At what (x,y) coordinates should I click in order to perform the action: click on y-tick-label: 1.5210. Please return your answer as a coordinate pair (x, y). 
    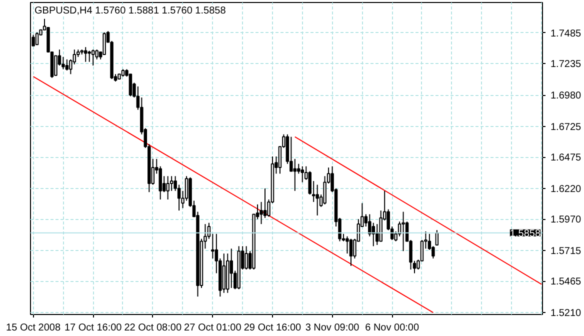
    Looking at the image, I should click on (566, 314).